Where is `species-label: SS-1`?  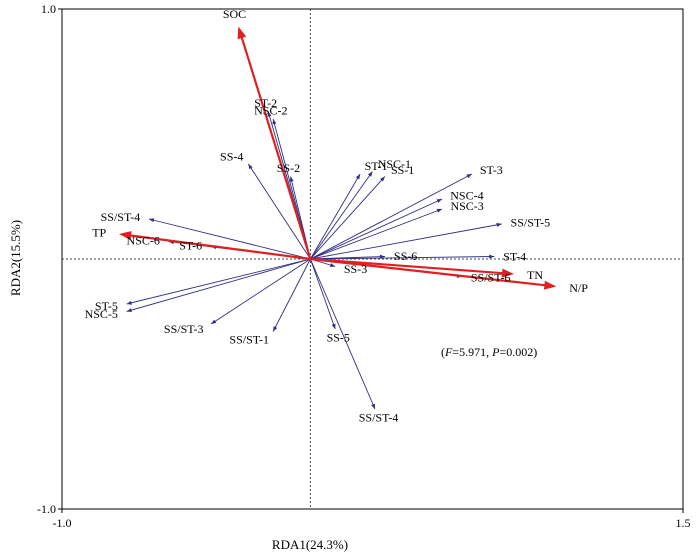
species-label: SS-1 is located at coordinates (402, 170).